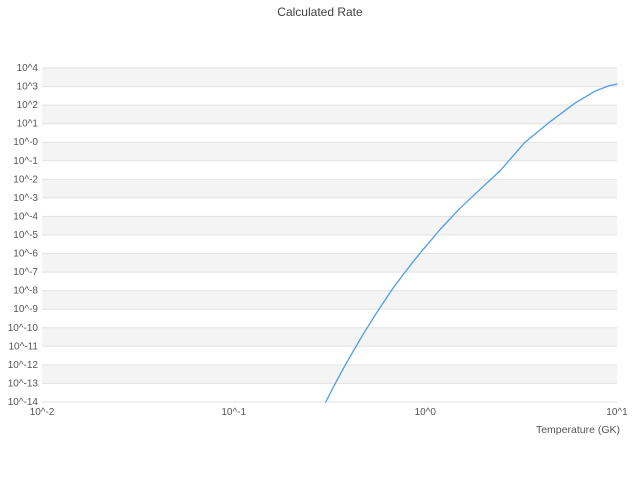 This screenshot has width=640, height=480. What do you see at coordinates (25, 179) in the screenshot?
I see `y-tick-label: 10^-2` at bounding box center [25, 179].